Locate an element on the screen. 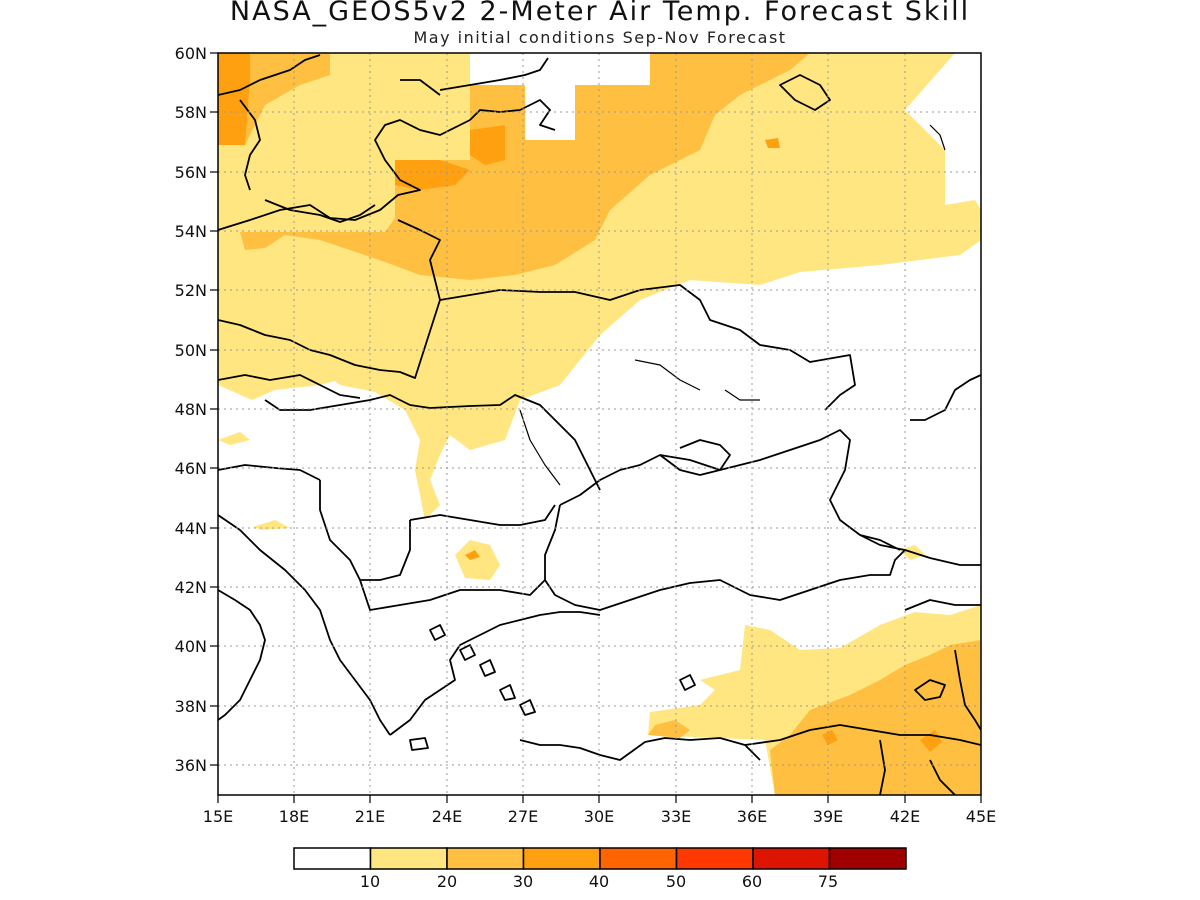 Image resolution: width=1200 pixels, height=900 pixels. colorbar-label: 30 is located at coordinates (523, 881).